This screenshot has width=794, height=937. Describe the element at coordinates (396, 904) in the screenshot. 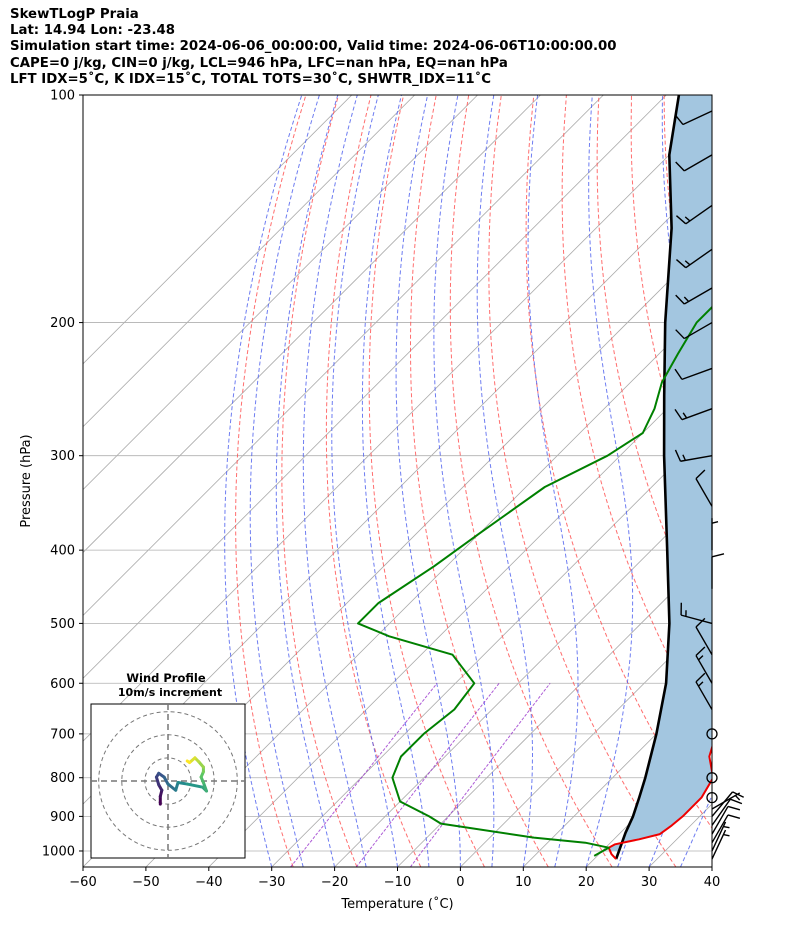

I see `x-axis-label: Temperature (˚C)` at that location.